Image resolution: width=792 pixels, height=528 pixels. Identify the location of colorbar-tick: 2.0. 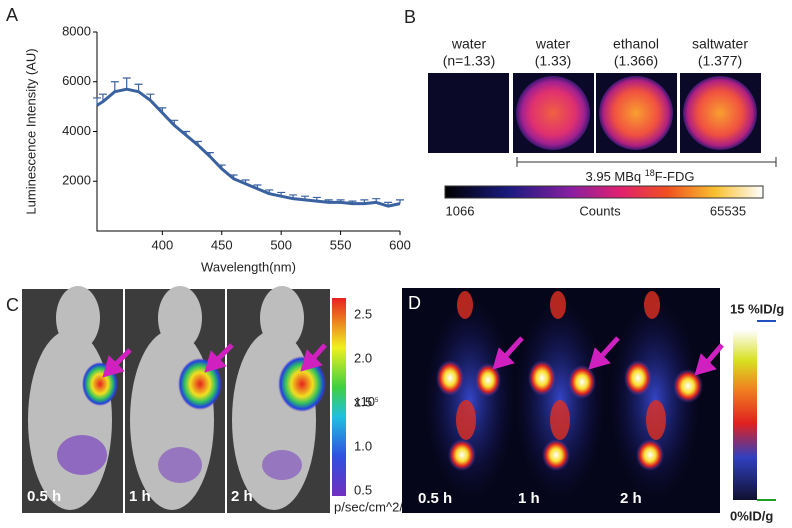
(363, 357).